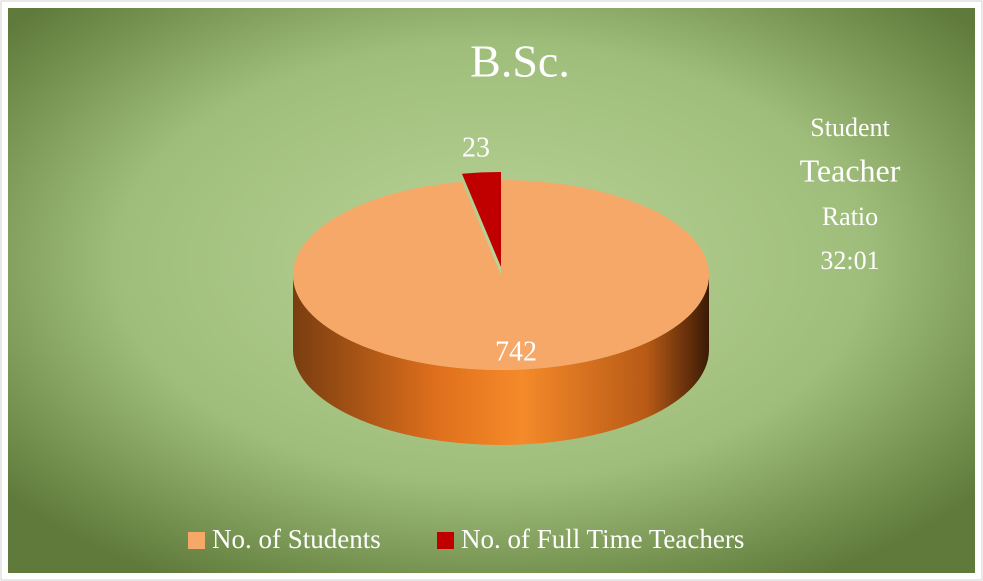 The width and height of the screenshot is (983, 581). What do you see at coordinates (516, 351) in the screenshot?
I see `data-label: 742` at bounding box center [516, 351].